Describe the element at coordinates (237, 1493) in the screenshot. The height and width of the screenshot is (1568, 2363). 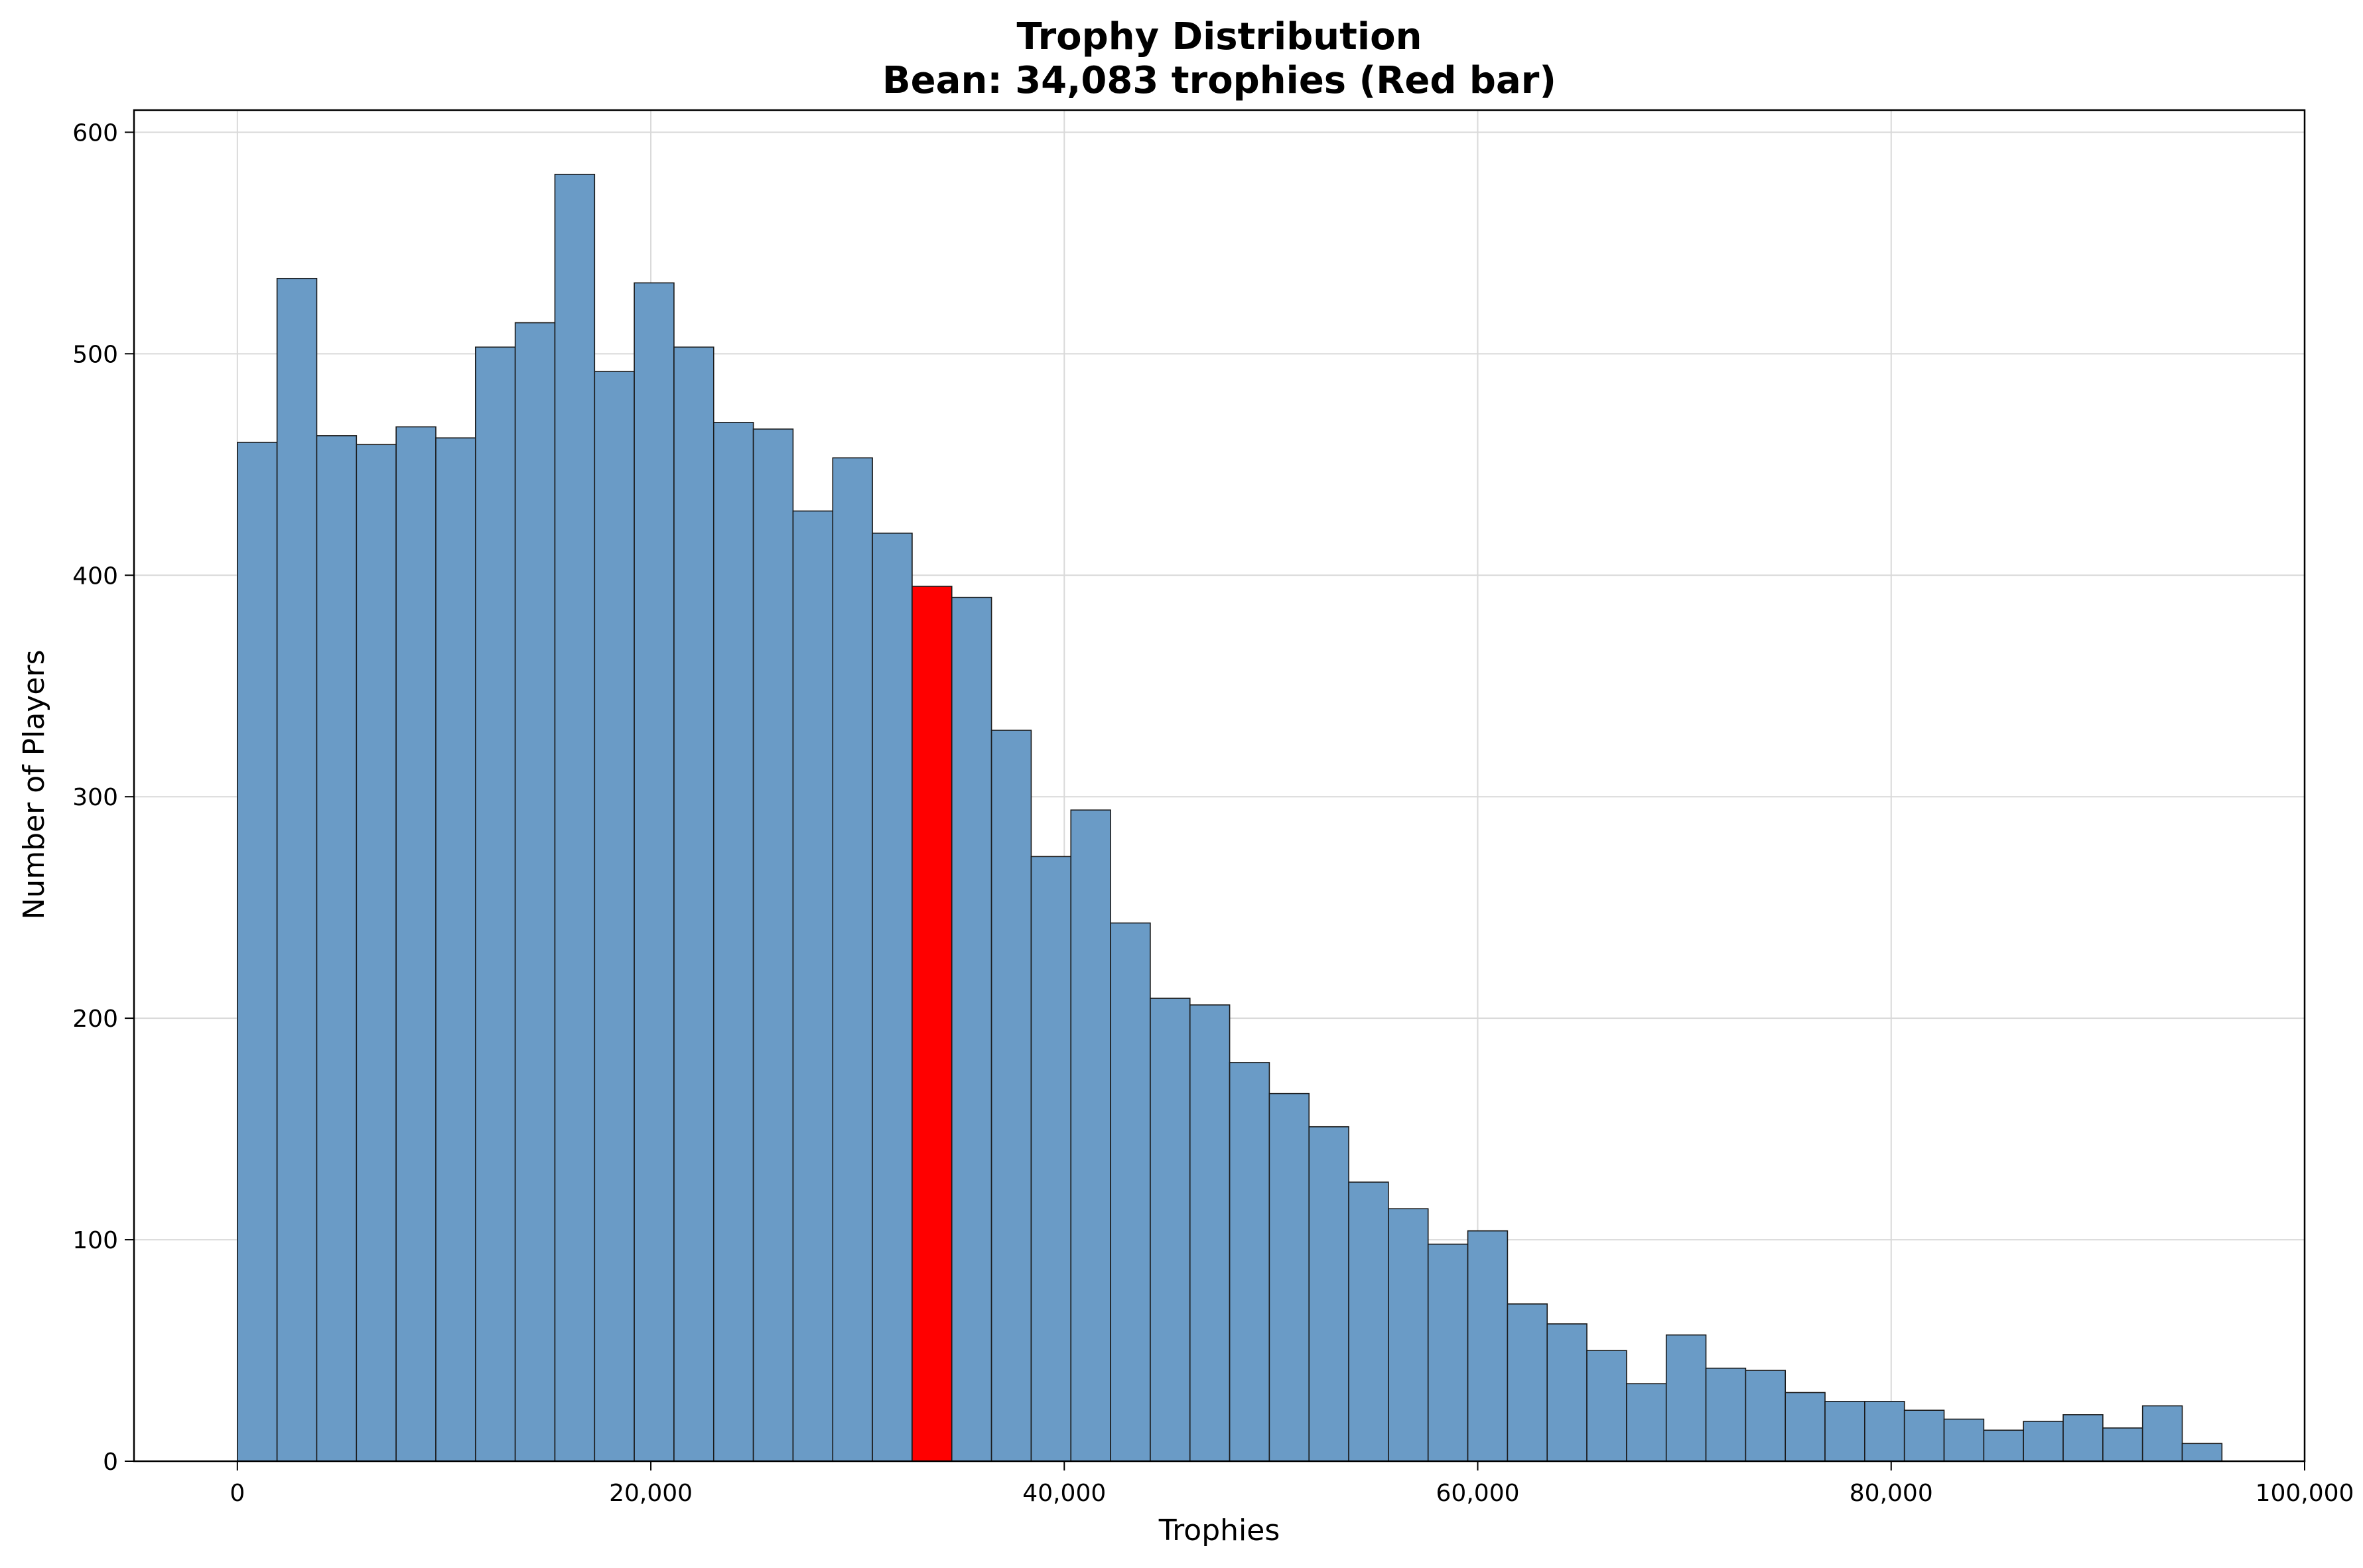
I see `x-tick-label: 0` at that location.